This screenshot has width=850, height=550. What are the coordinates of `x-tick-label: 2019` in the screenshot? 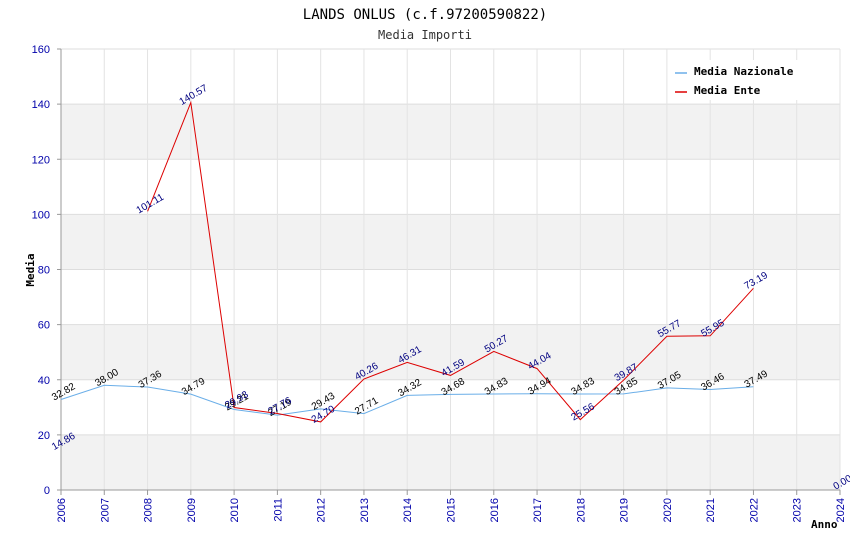 It's located at (625, 510).